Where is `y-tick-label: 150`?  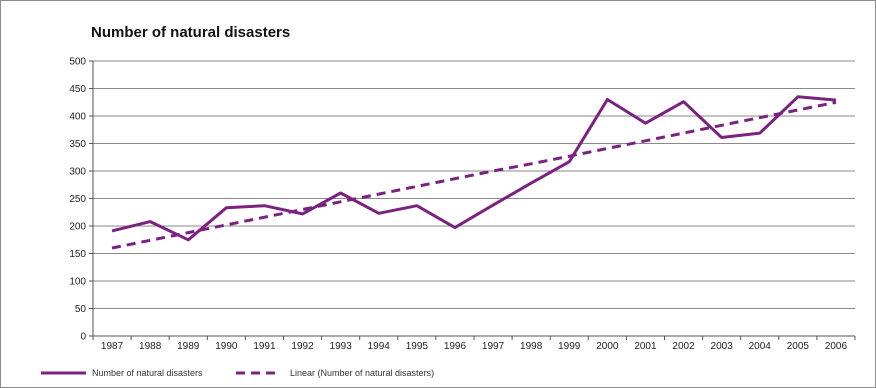
y-tick-label: 150 is located at coordinates (77, 254).